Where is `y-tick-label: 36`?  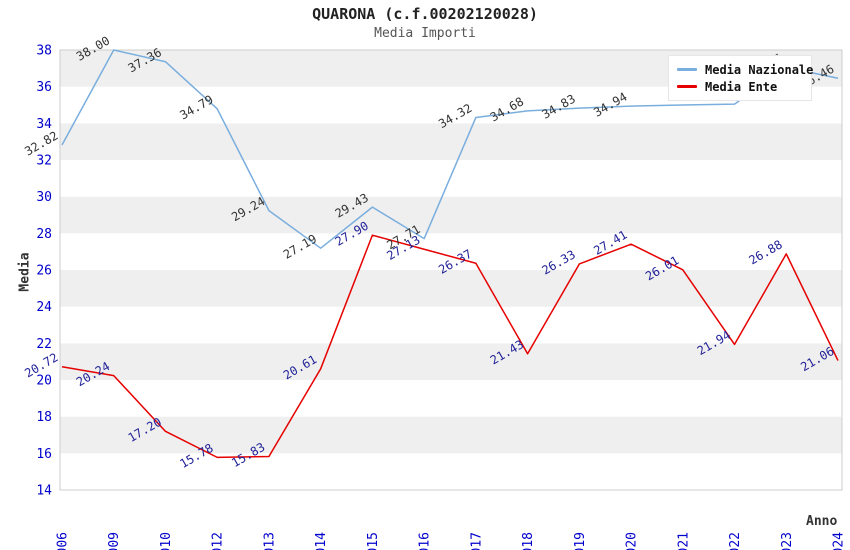
y-tick-label: 36 is located at coordinates (44, 87).